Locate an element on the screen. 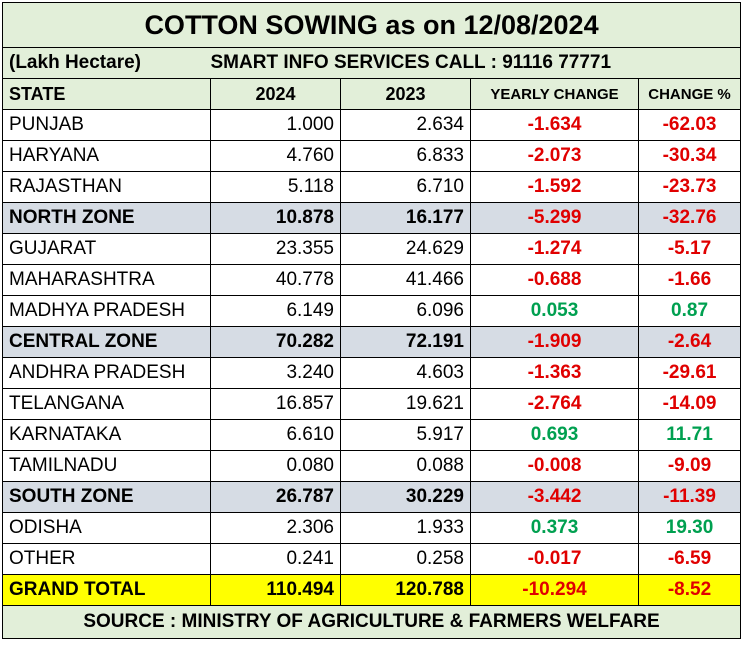 The width and height of the screenshot is (744, 648). value-cell: 16.177 is located at coordinates (405, 218).